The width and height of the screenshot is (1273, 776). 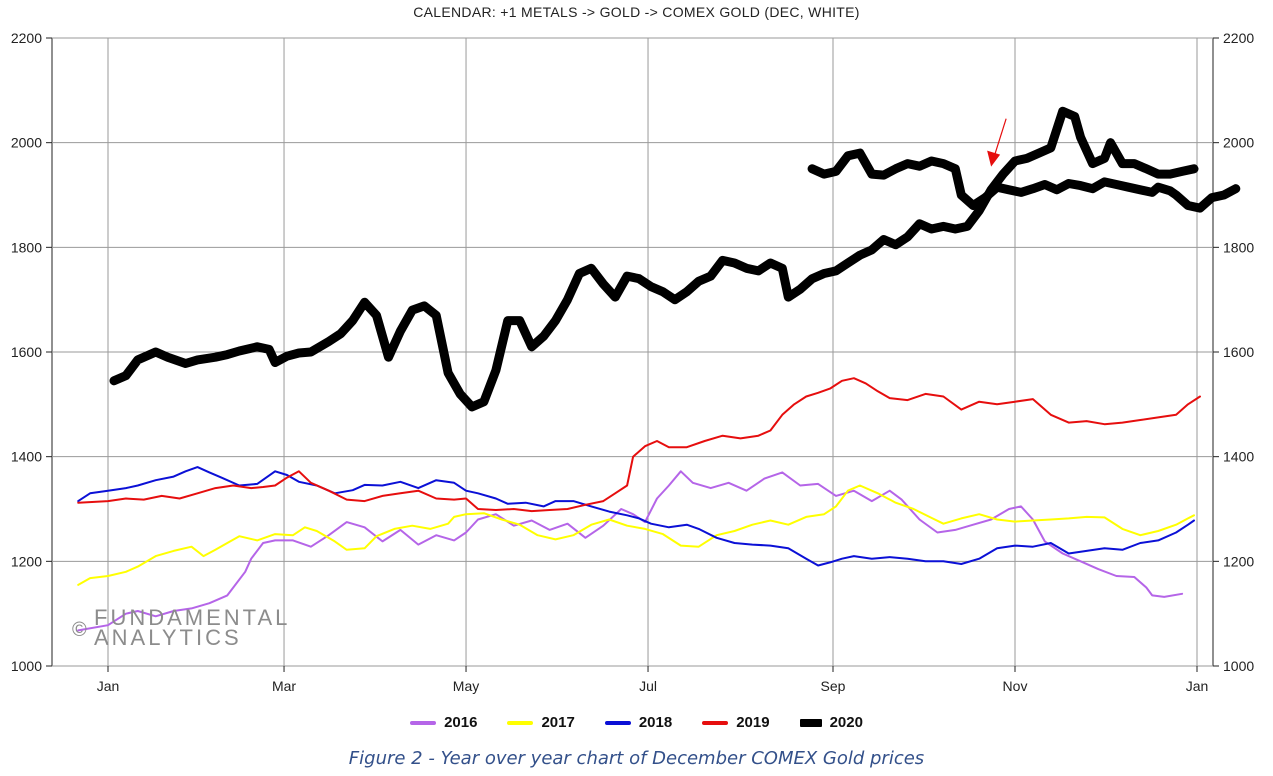 What do you see at coordinates (833, 686) in the screenshot?
I see `x-tick-label: Sep` at bounding box center [833, 686].